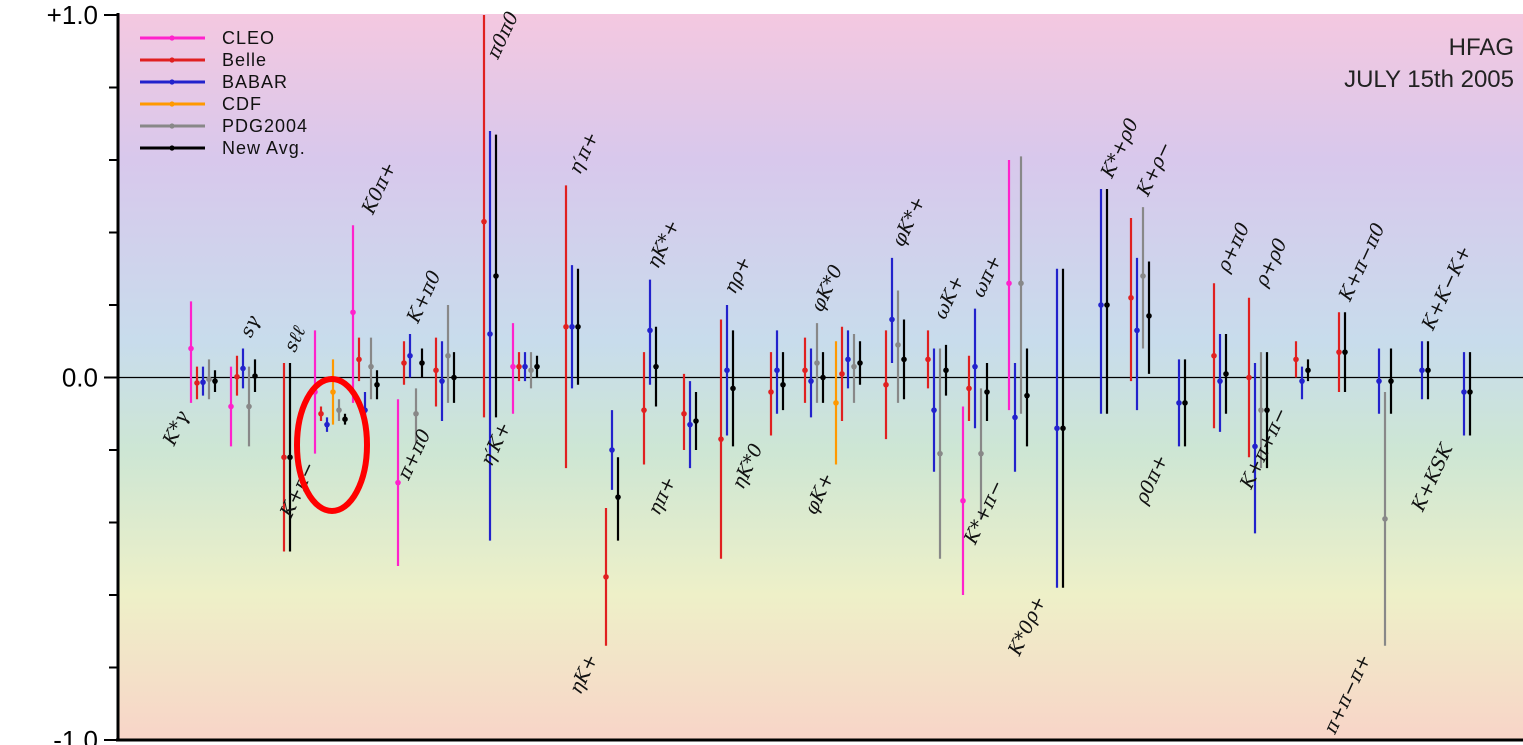  Describe the element at coordinates (248, 38) in the screenshot. I see `legend-entry-label: CLEO` at that location.